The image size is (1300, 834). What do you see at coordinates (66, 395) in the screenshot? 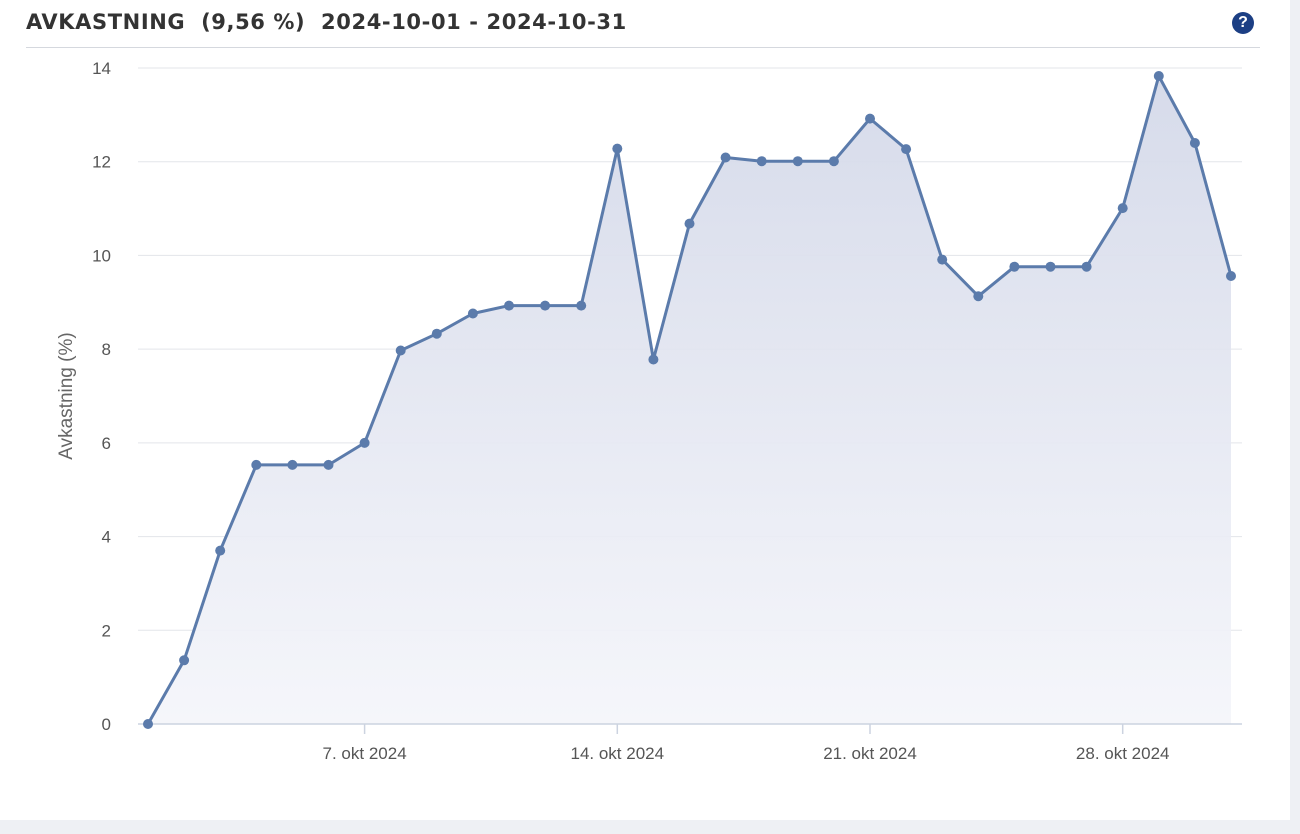
I see `y-axis-title: Avkastning (%)` at bounding box center [66, 395].